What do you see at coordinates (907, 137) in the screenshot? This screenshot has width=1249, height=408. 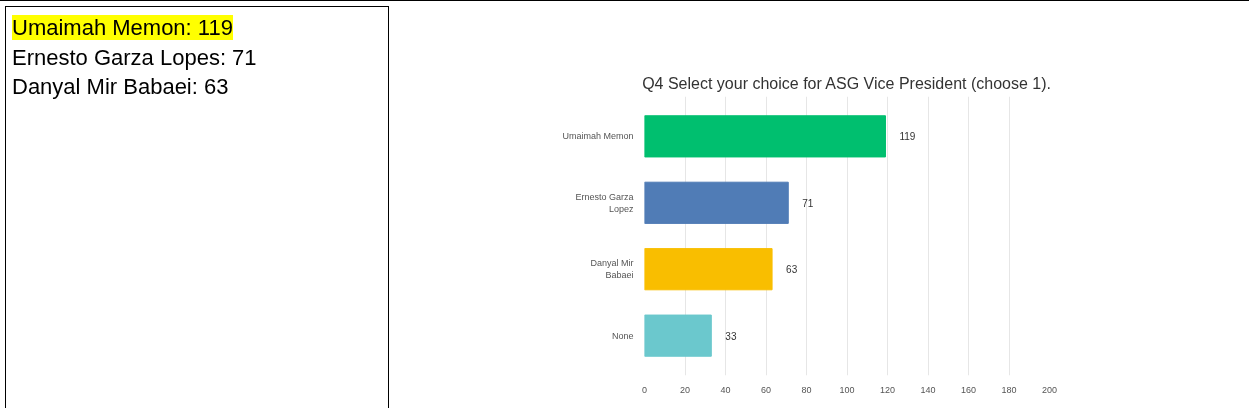 I see `data-label: 119` at bounding box center [907, 137].